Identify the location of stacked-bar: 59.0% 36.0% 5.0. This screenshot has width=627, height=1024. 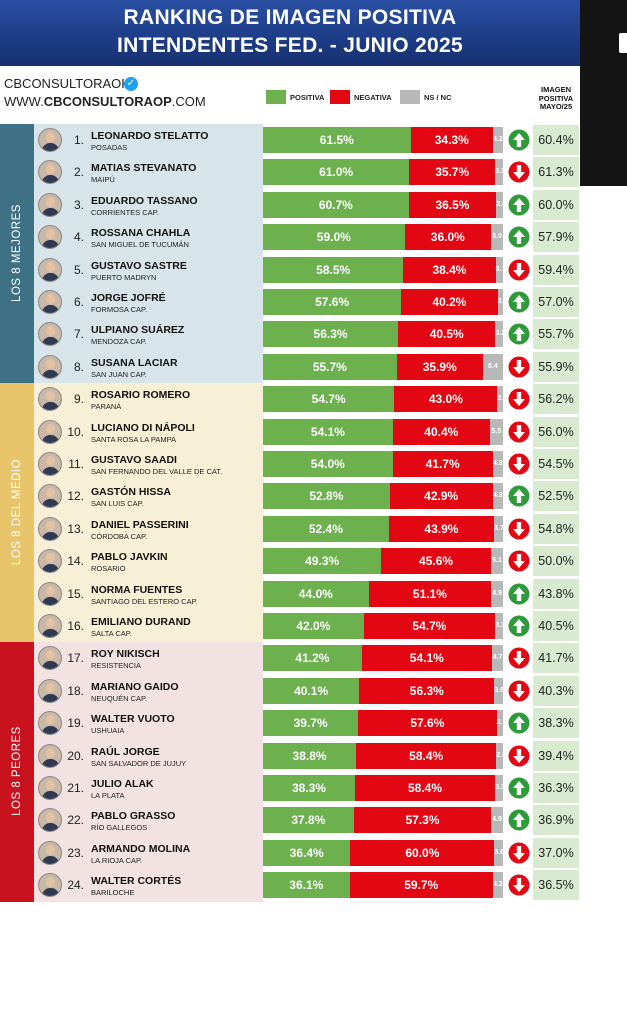
(383, 237).